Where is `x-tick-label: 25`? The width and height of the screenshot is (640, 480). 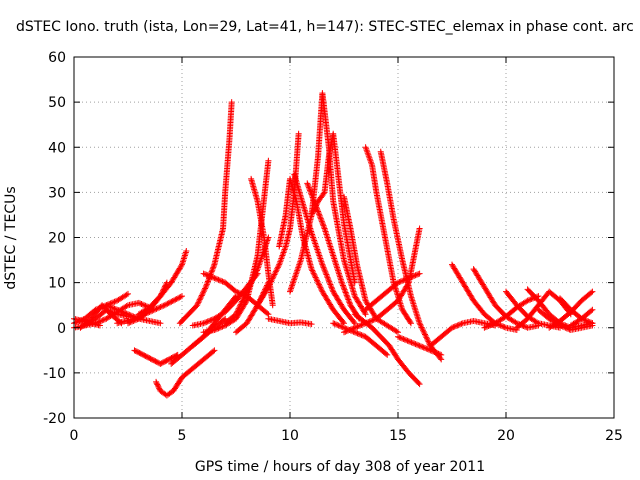 x-tick-label: 25 is located at coordinates (614, 436).